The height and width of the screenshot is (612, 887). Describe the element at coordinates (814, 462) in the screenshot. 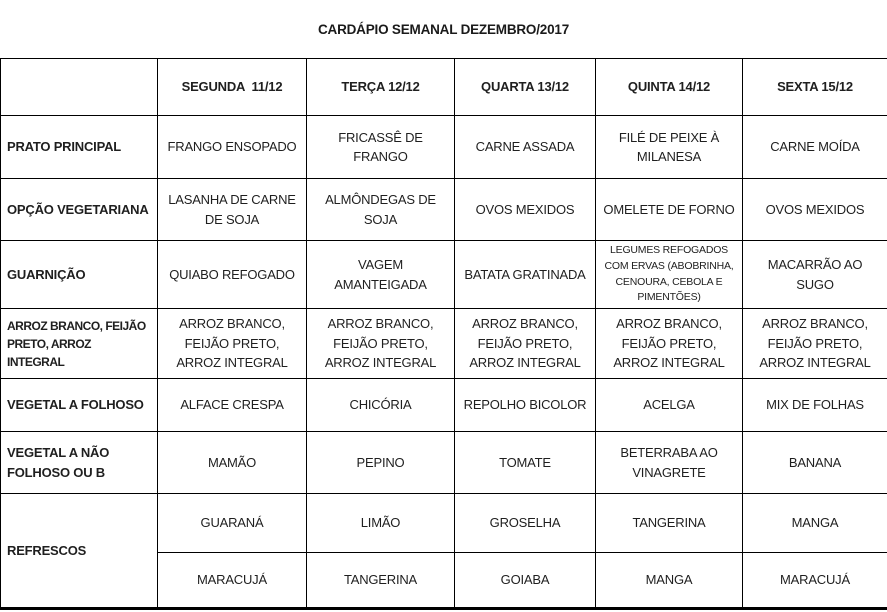

I see `menu-cell: BANANA` at that location.